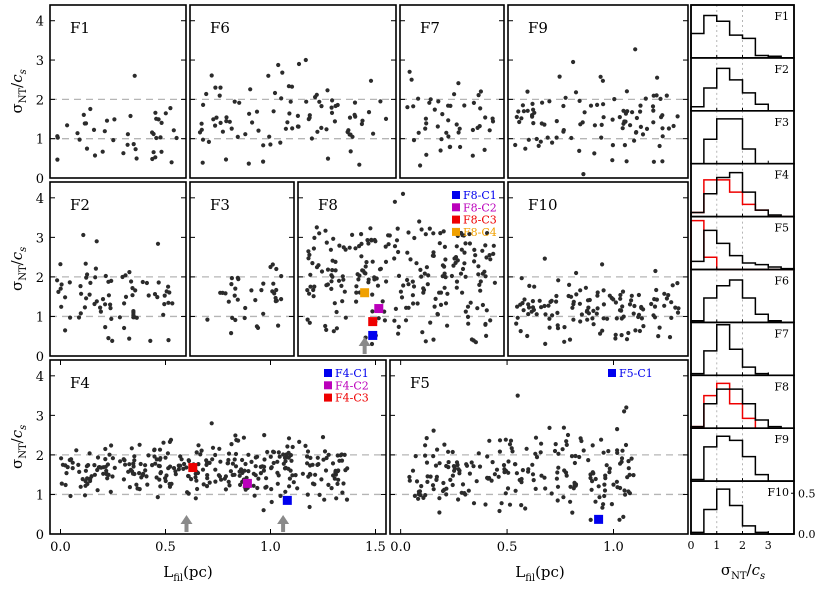 Image resolution: width=831 pixels, height=589 pixels. I want to click on y-tick-label: 0, so click(40, 357).